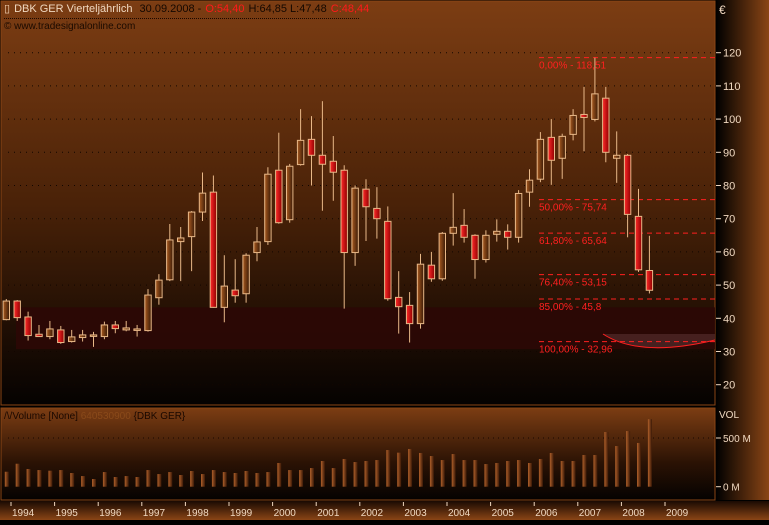 Image resolution: width=769 pixels, height=525 pixels. Describe the element at coordinates (70, 26) in the screenshot. I see `copyright-link: © www.tradesignalonline.com` at that location.